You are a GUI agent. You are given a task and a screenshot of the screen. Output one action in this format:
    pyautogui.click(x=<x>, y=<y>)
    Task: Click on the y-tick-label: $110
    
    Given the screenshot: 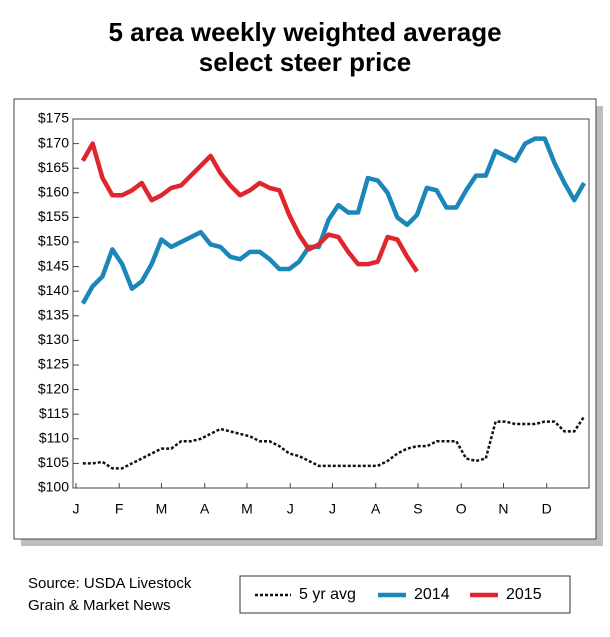 What is the action you would take?
    pyautogui.click(x=54, y=438)
    